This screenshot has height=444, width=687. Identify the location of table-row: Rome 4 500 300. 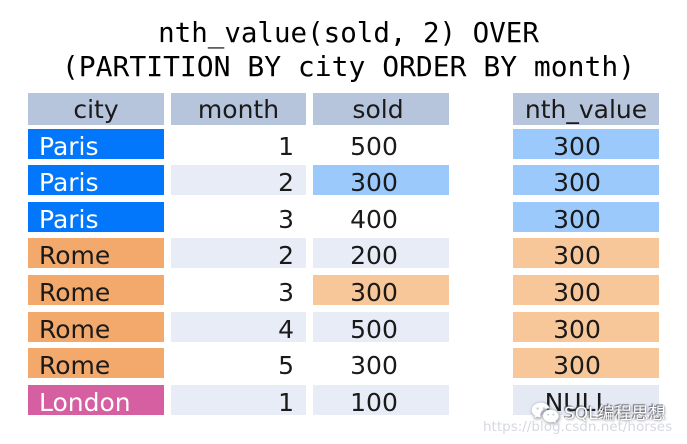
(343, 328).